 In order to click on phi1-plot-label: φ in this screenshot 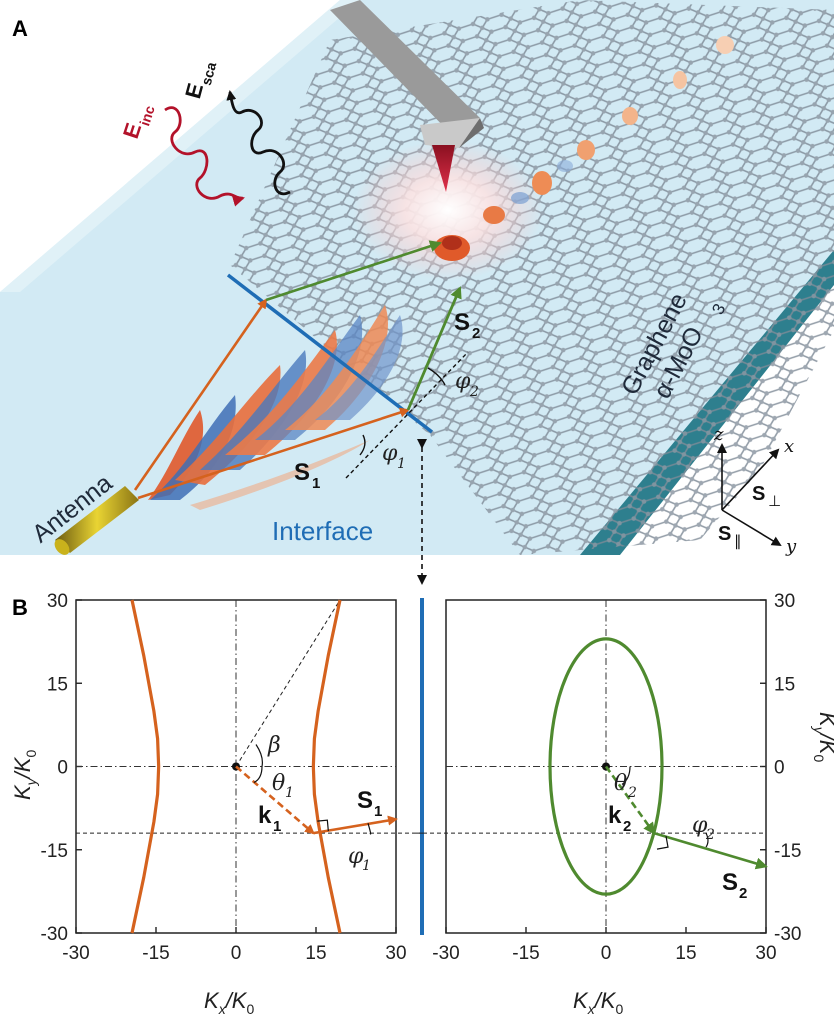, I will do `click(356, 856)`.